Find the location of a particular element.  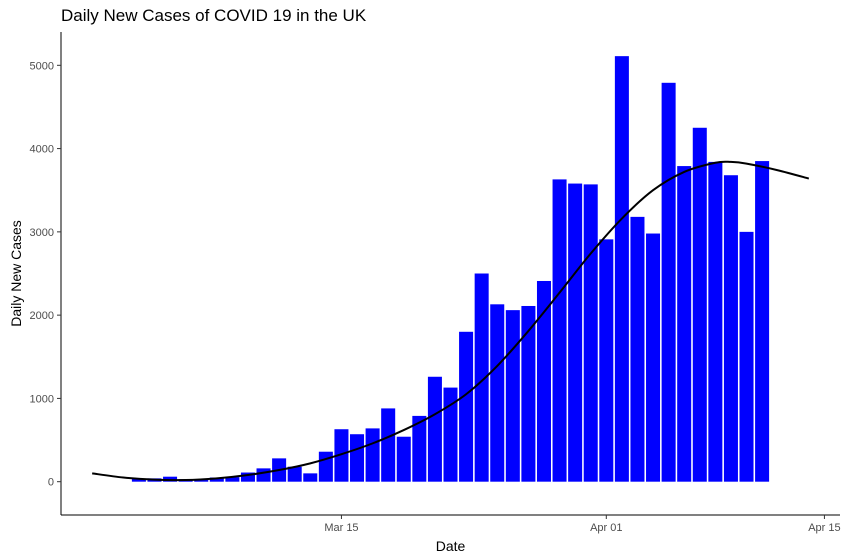

x-tick-label: Apr 15 is located at coordinates (824, 528).